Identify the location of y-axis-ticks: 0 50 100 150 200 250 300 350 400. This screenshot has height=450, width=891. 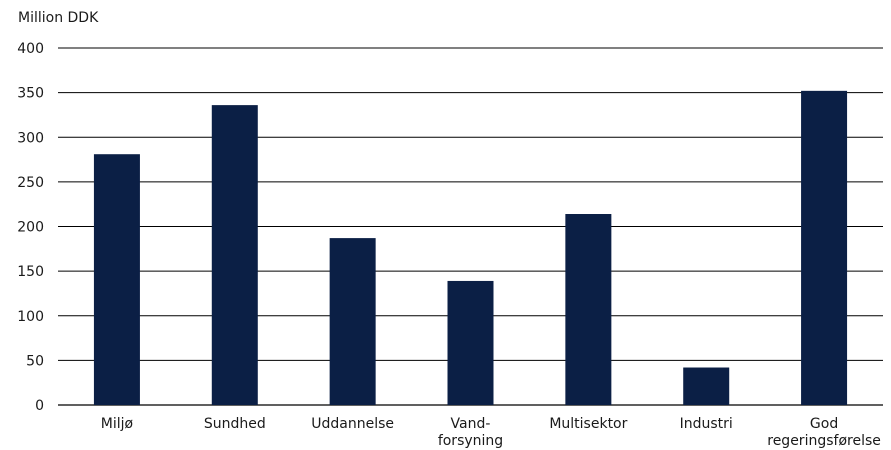
(30, 227).